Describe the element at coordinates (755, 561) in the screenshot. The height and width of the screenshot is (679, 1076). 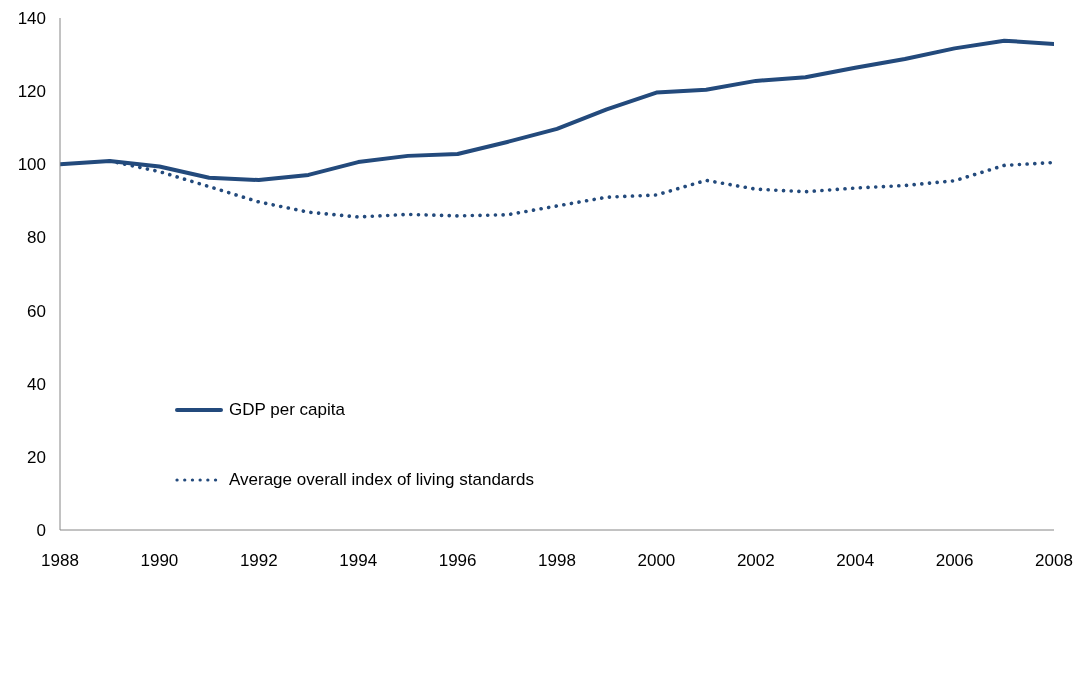
I see `x-tick-label: 2002` at that location.